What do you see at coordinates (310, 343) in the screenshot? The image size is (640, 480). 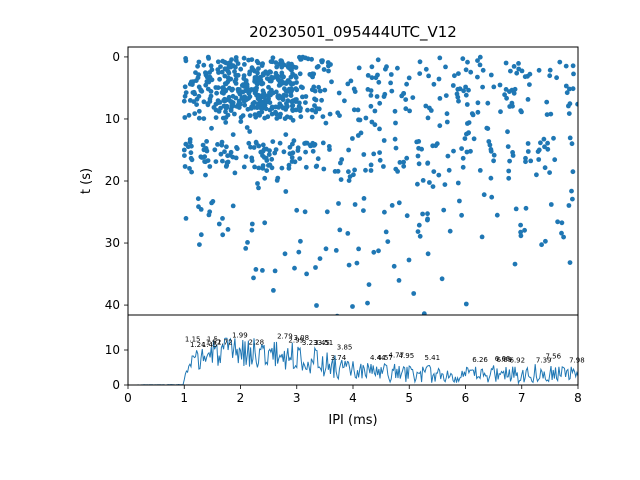 I see `svg-text: 3.23` at bounding box center [310, 343].